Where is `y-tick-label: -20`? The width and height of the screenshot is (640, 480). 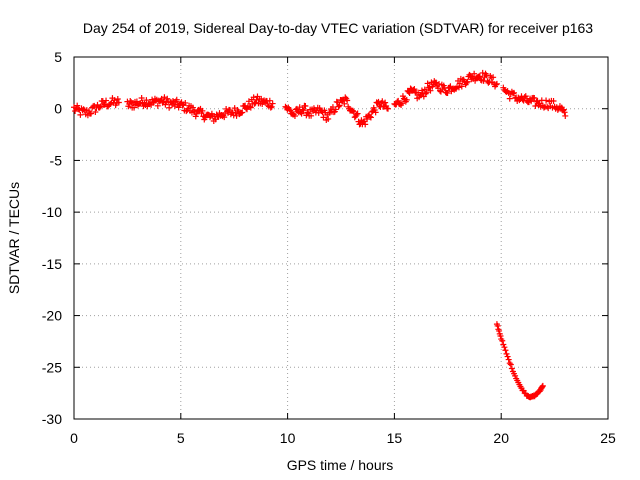
y-tick-label: -20 is located at coordinates (52, 316).